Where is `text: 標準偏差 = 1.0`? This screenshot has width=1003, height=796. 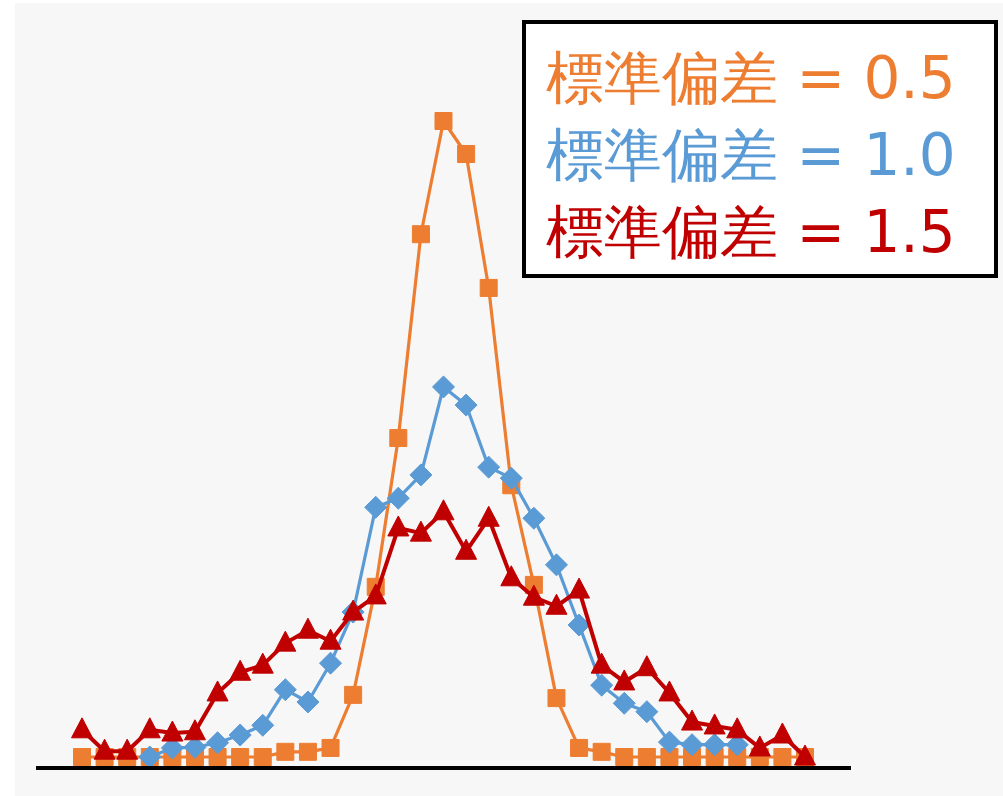 text: 標準偏差 = 1.0 is located at coordinates (751, 155).